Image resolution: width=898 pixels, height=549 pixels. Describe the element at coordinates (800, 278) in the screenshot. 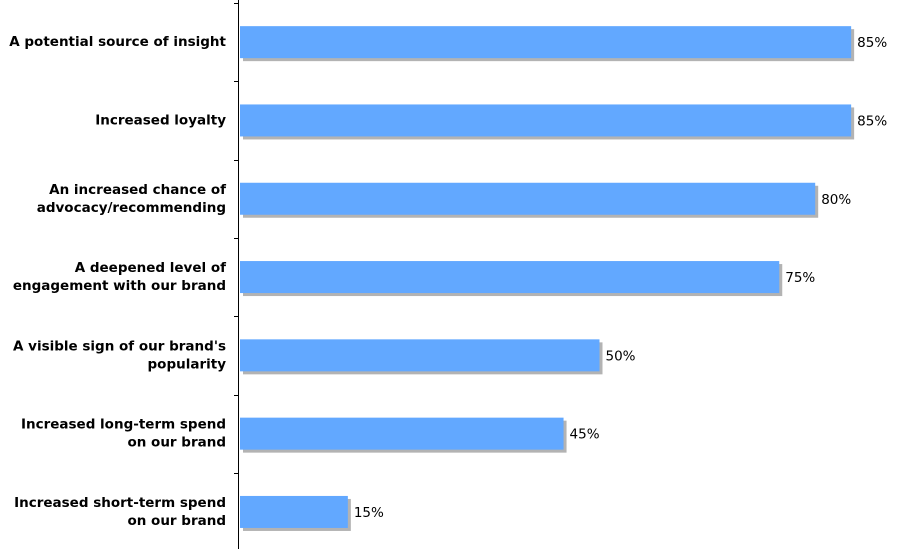

I see `value-label: 75%` at that location.